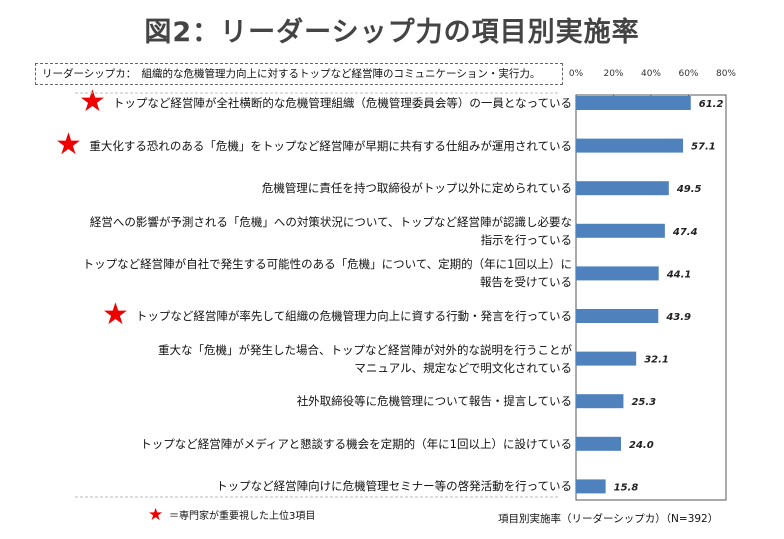 The width and height of the screenshot is (784, 539). What do you see at coordinates (392, 32) in the screenshot?
I see `page-title: 図2：リーダーシップ力の項目別実施率` at bounding box center [392, 32].